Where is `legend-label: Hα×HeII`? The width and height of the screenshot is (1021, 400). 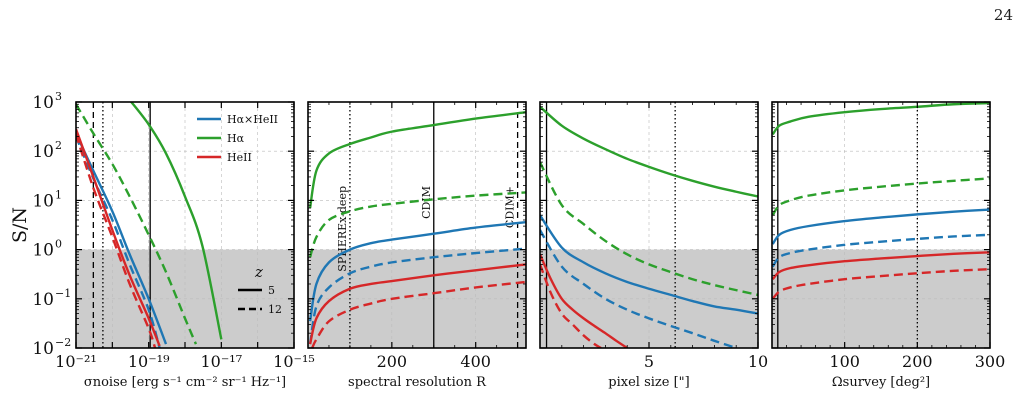 legend-label: Hα×HeII is located at coordinates (252, 119).